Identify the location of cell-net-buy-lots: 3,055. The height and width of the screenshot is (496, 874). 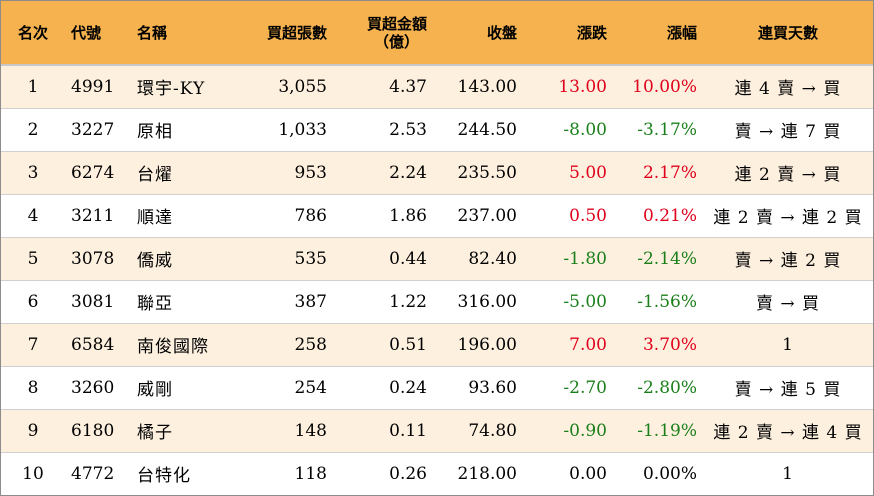
(302, 86).